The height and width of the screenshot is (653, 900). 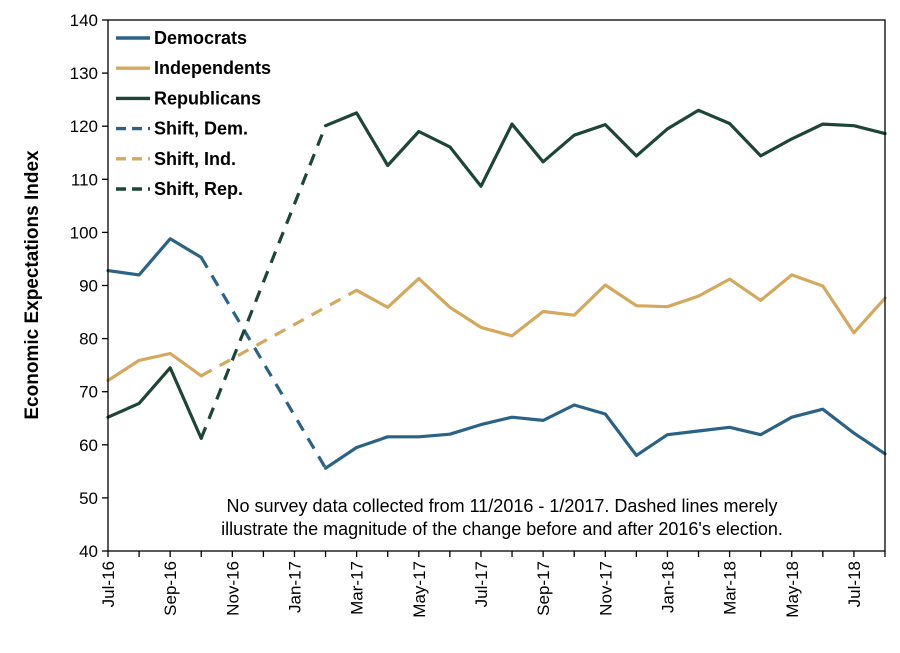 What do you see at coordinates (88, 339) in the screenshot?
I see `y-tick-label: 80` at bounding box center [88, 339].